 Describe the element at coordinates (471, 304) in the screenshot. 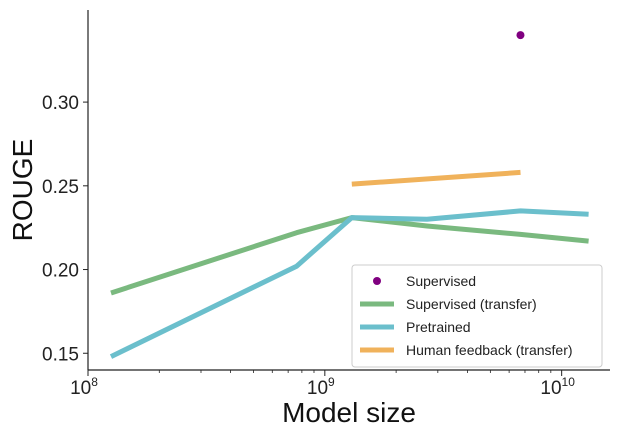

I see `legend-label-supervised-transfer: Supervised (transfer)` at that location.